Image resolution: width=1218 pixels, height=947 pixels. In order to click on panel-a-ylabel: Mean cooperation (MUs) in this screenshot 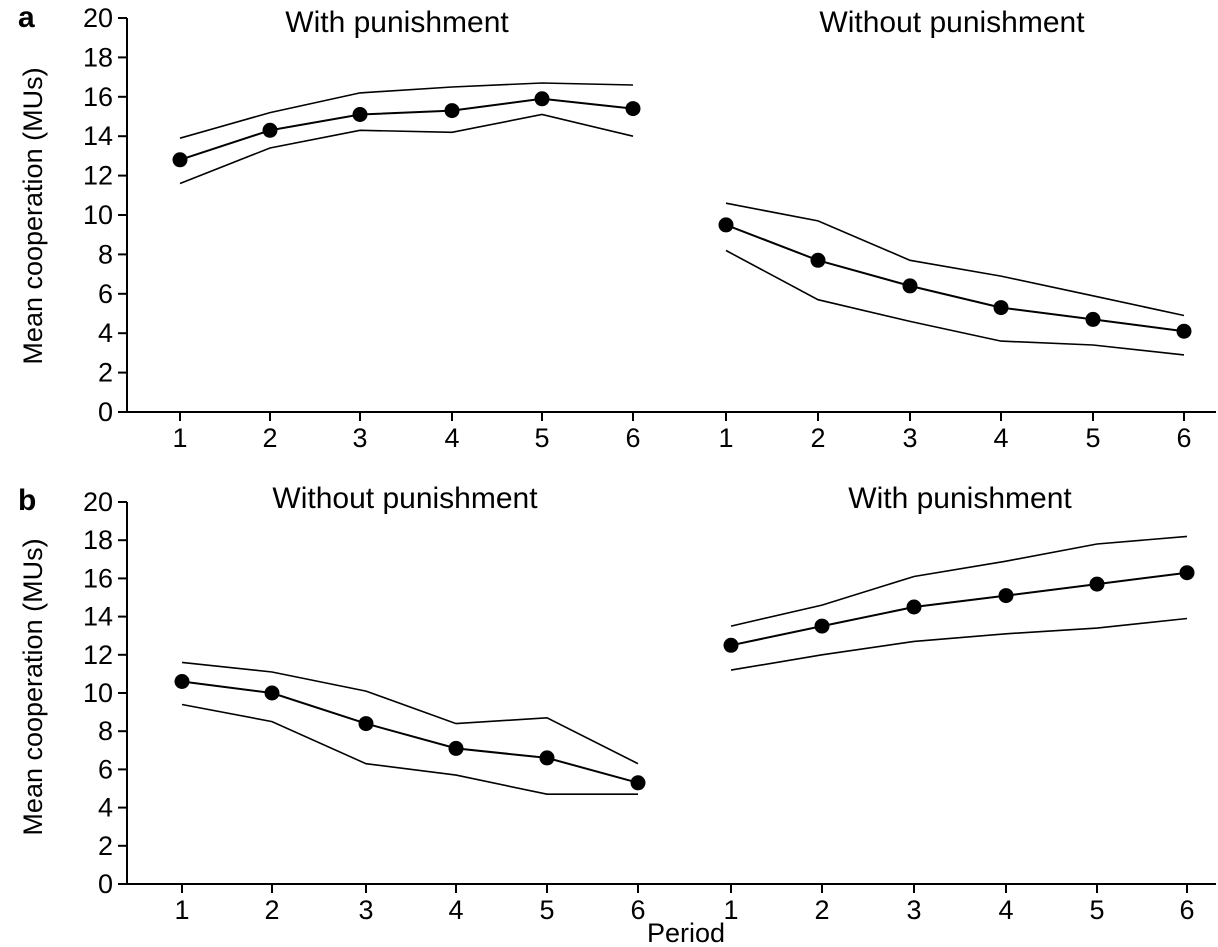, I will do `click(33, 215)`.